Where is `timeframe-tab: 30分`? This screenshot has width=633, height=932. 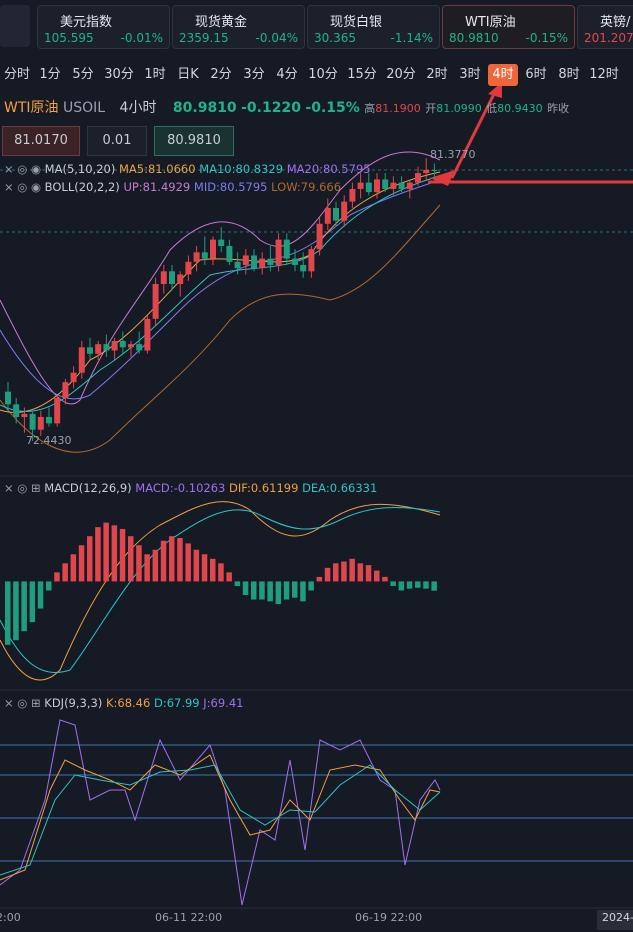 timeframe-tab: 30分 is located at coordinates (119, 74).